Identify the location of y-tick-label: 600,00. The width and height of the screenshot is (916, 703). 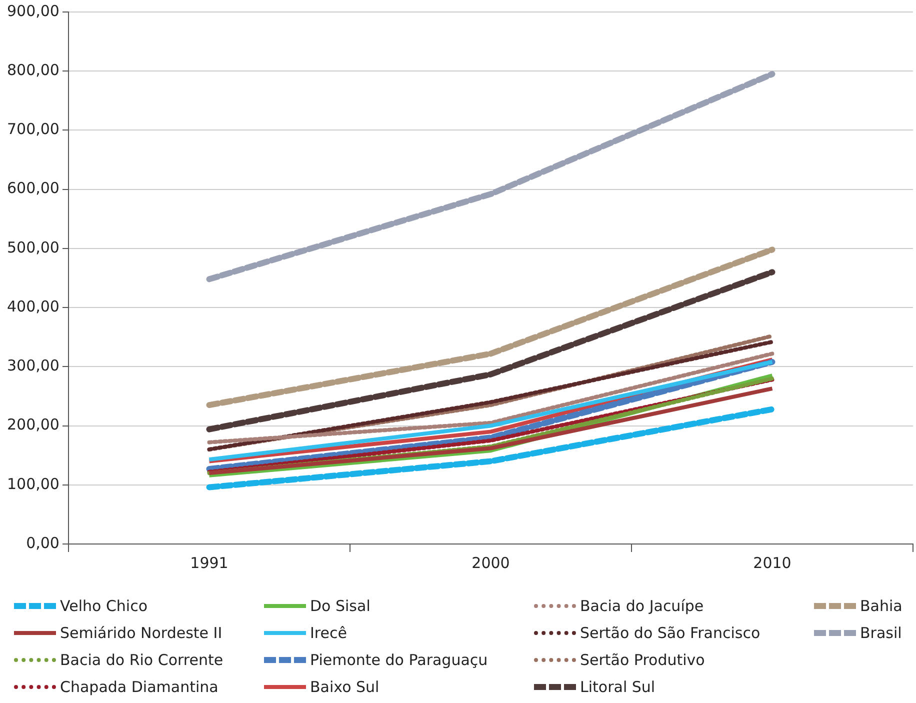
(33, 188).